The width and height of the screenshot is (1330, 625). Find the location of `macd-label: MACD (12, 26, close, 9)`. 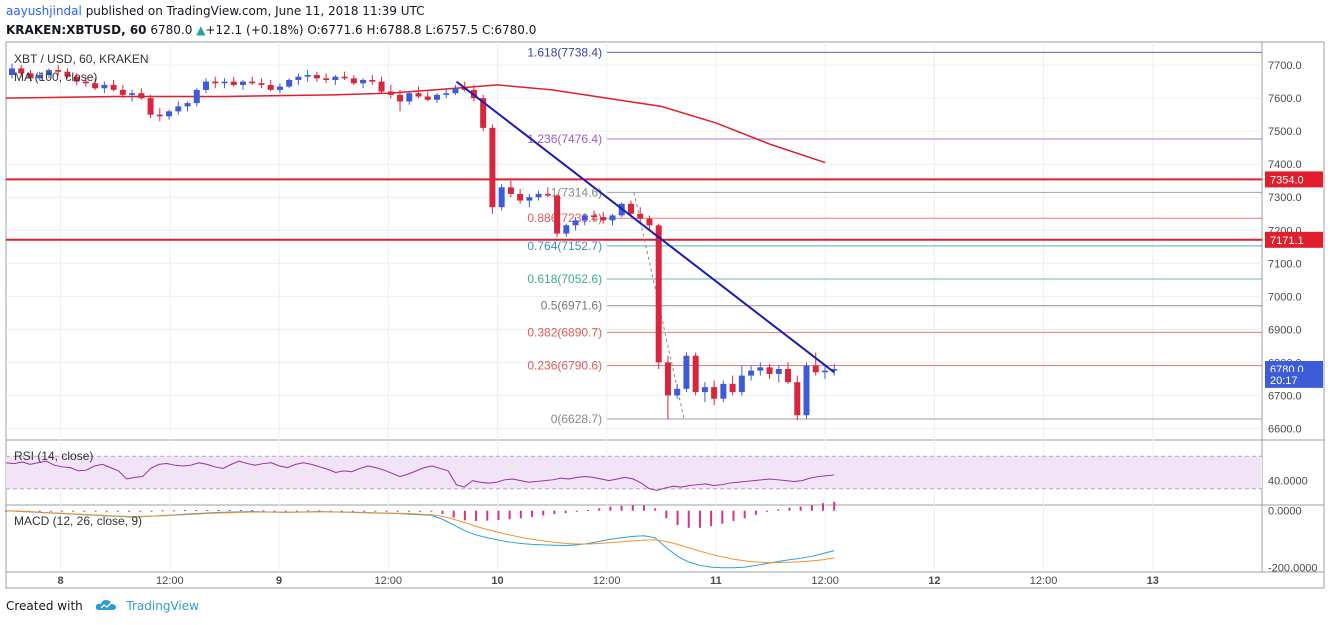

macd-label: MACD (12, 26, close, 9) is located at coordinates (78, 521).